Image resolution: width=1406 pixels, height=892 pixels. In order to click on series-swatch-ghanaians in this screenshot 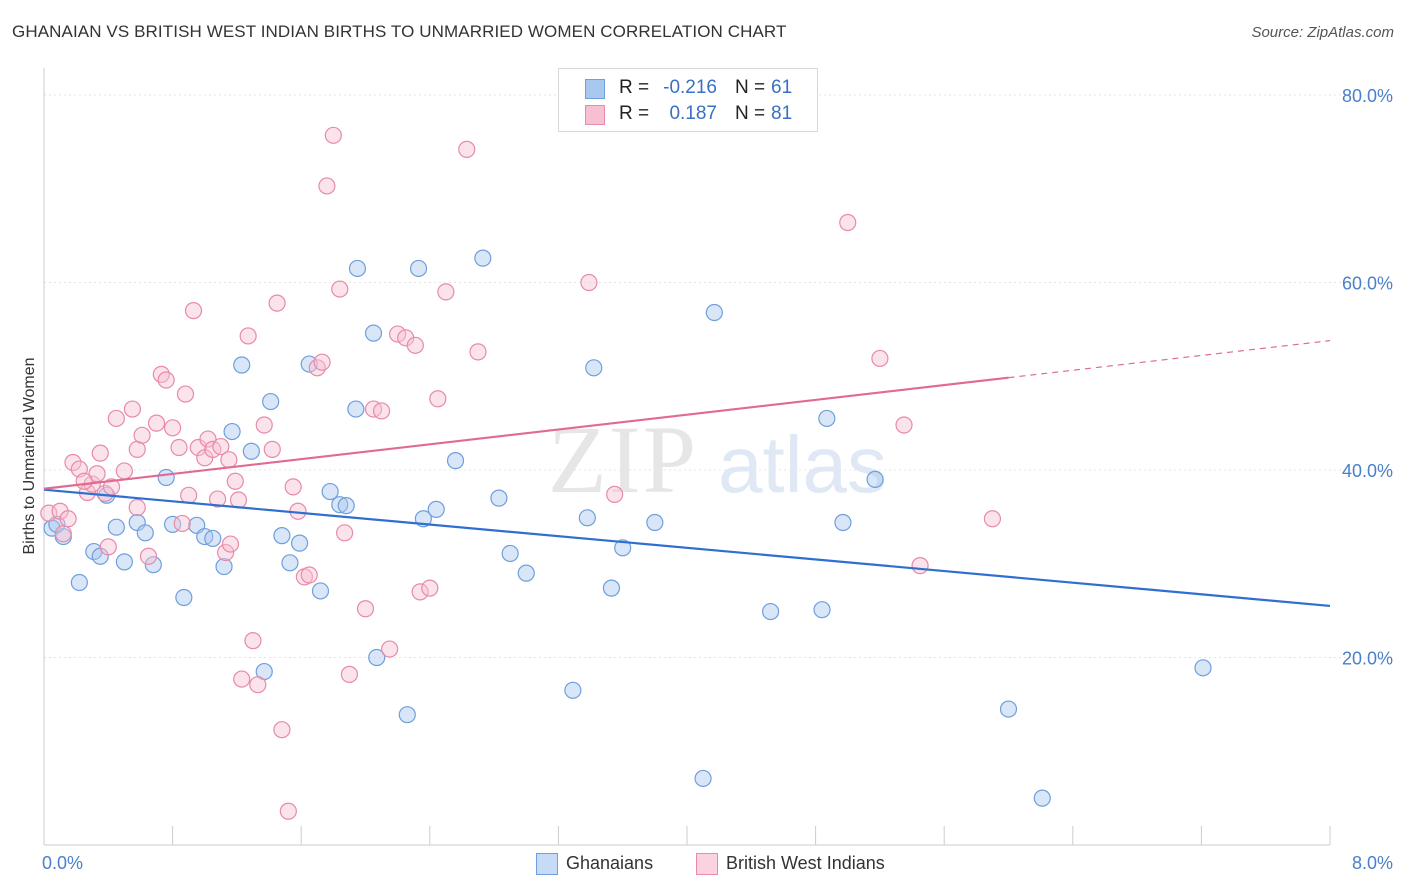, I will do `click(547, 864)`.